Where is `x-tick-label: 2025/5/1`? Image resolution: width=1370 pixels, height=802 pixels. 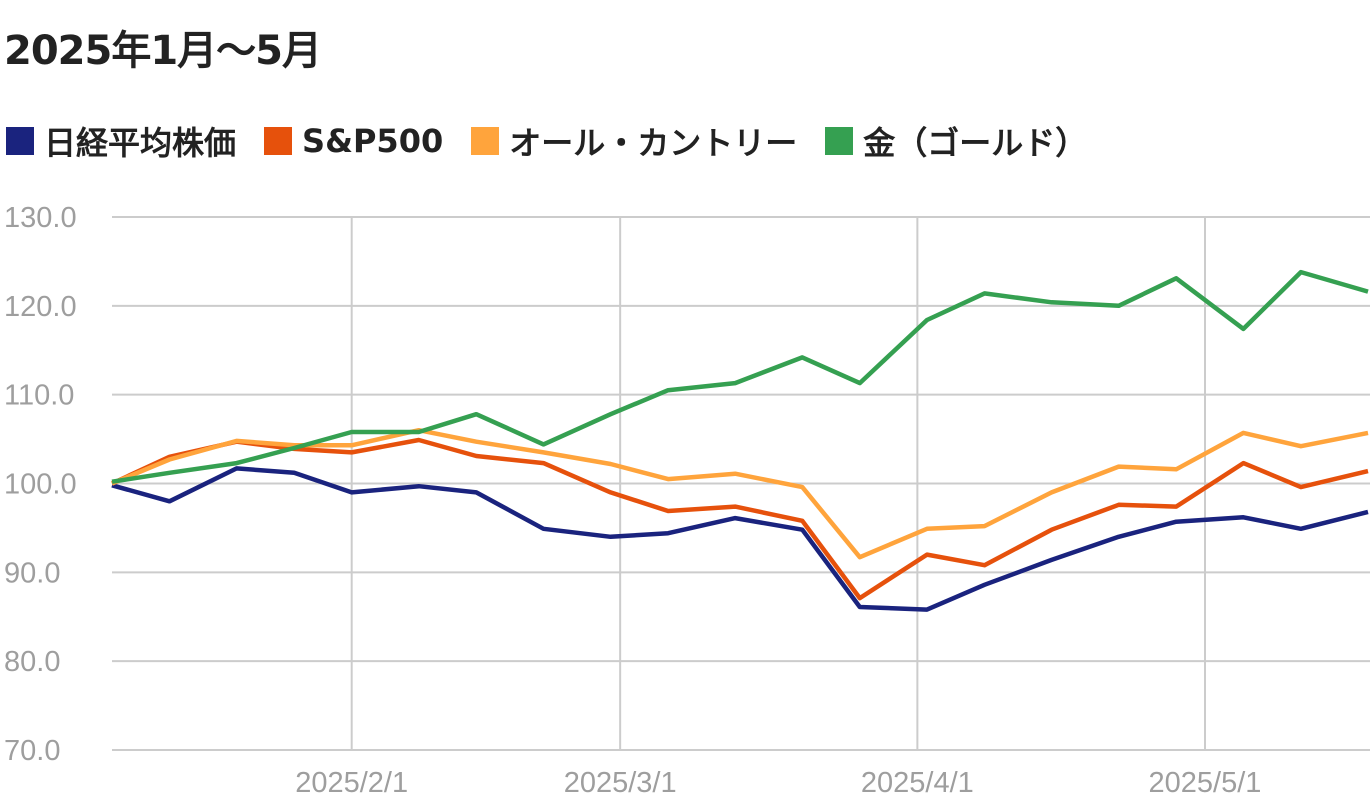
x-tick-label: 2025/5/1 is located at coordinates (1205, 783).